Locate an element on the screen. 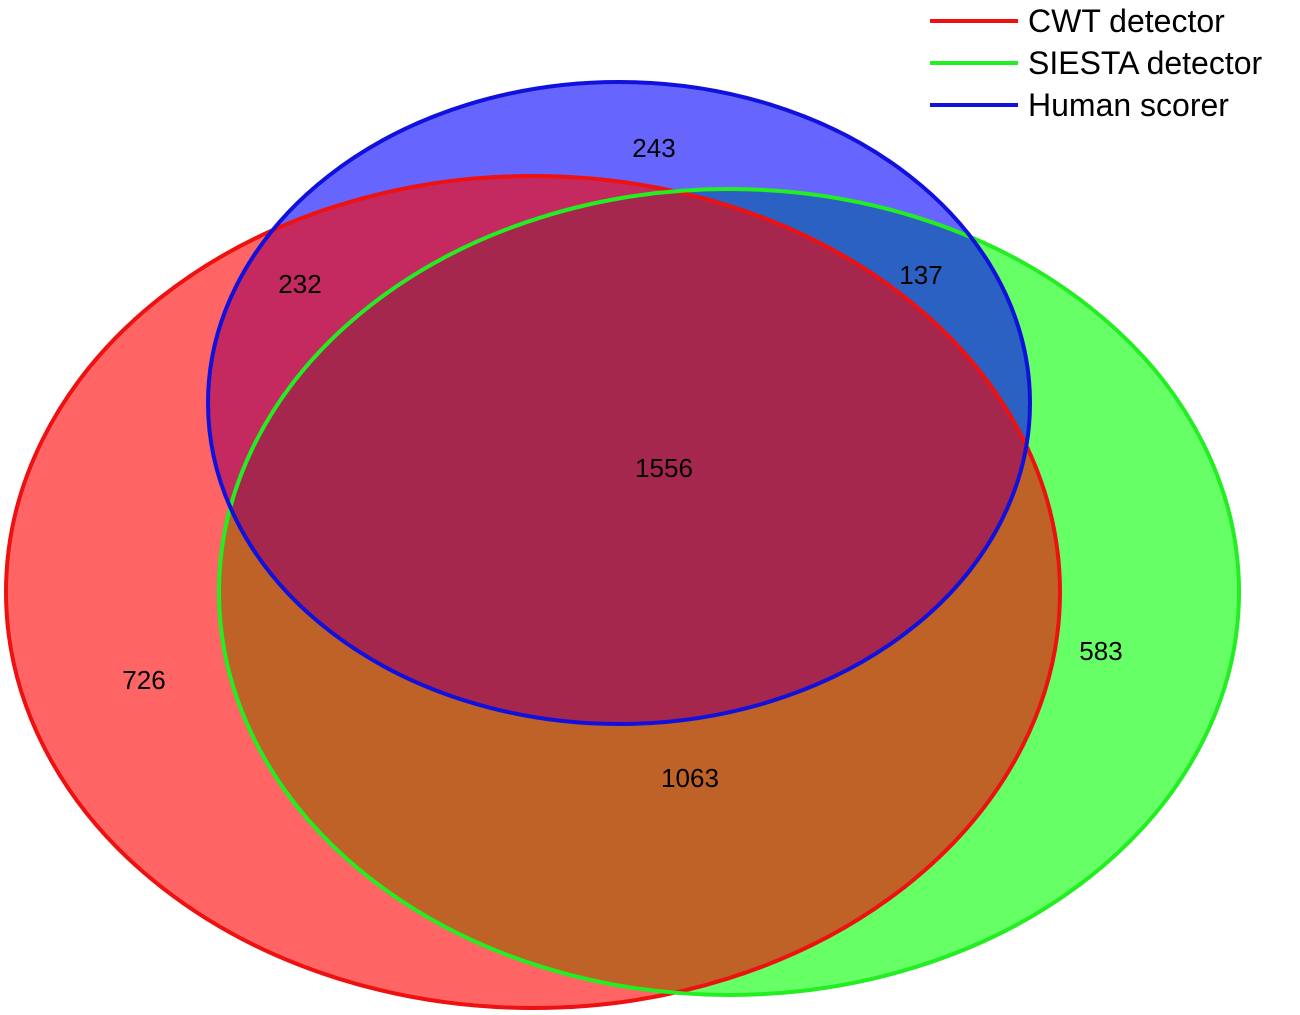 Image resolution: width=1300 pixels, height=1015 pixels. legend-swatch-human is located at coordinates (974, 105).